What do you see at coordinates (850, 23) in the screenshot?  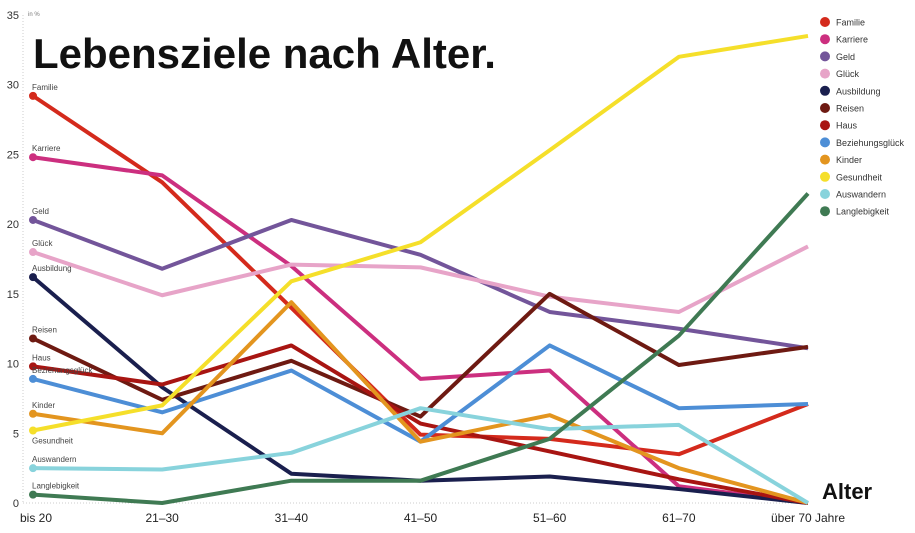 I see `legend-entry: Familie` at bounding box center [850, 23].